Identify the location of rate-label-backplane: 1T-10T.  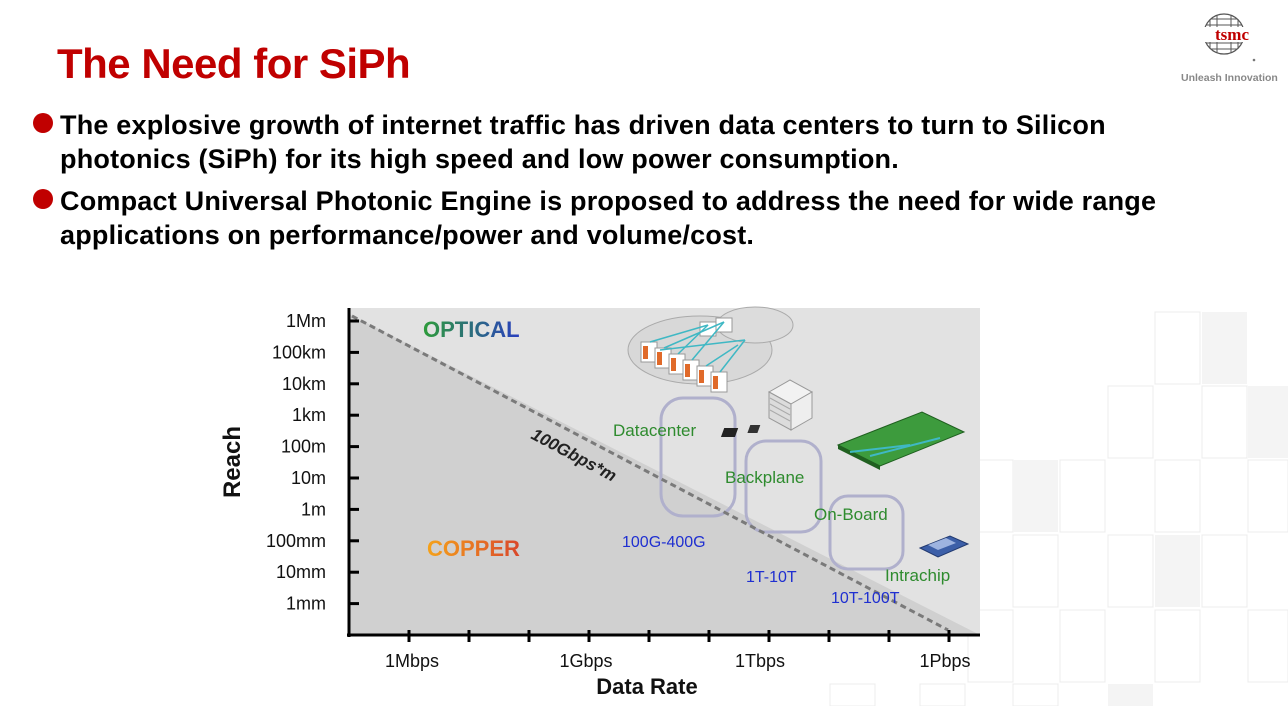
(771, 577).